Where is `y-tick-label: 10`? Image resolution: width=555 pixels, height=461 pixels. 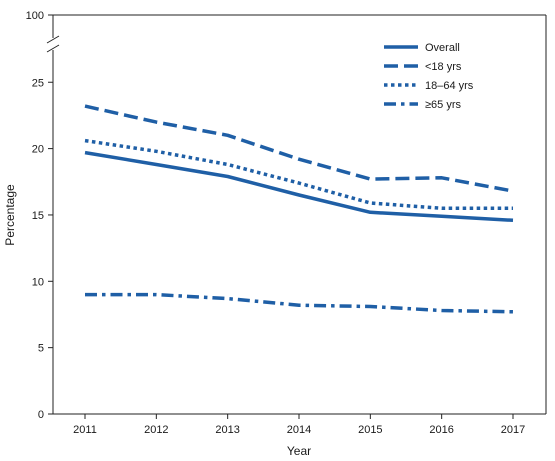 y-tick-label: 10 is located at coordinates (38, 282).